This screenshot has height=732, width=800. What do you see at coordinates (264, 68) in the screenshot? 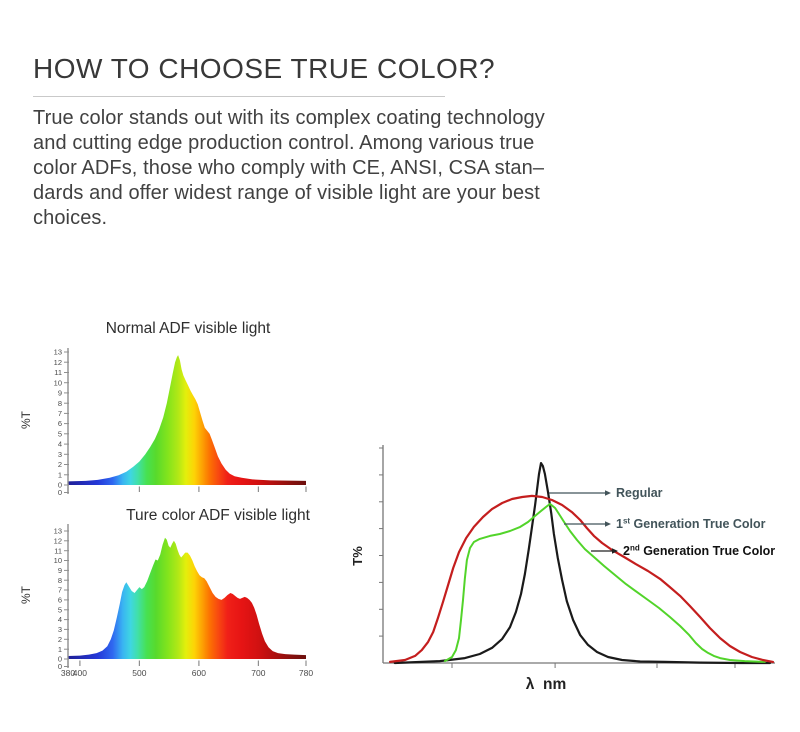
I see `page-title: HOW TO CHOOSE TRUE COLOR?` at bounding box center [264, 68].